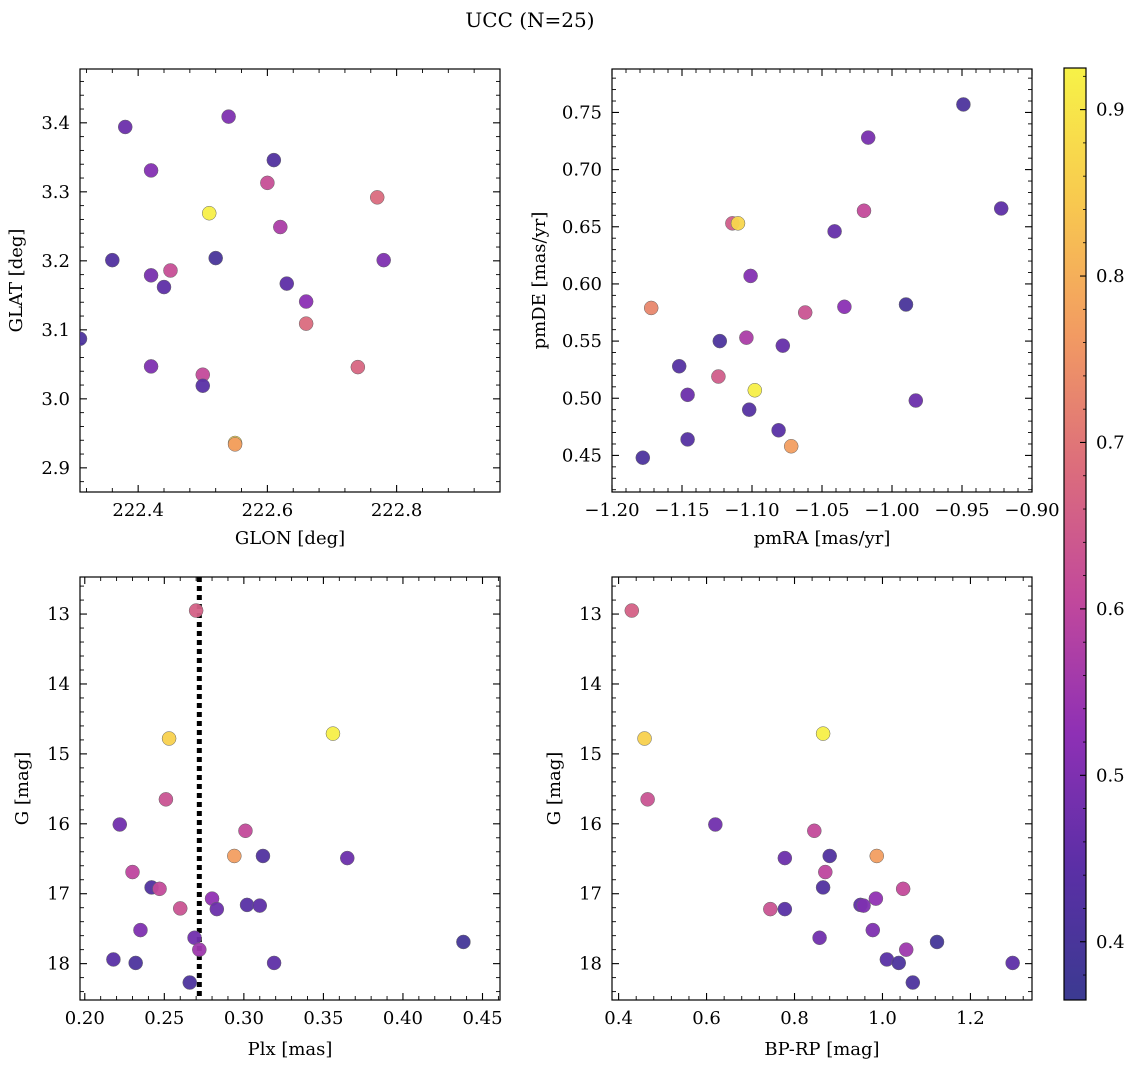 This screenshot has width=1136, height=1068. What do you see at coordinates (590, 964) in the screenshot?
I see `y-tick-label: 18` at bounding box center [590, 964].